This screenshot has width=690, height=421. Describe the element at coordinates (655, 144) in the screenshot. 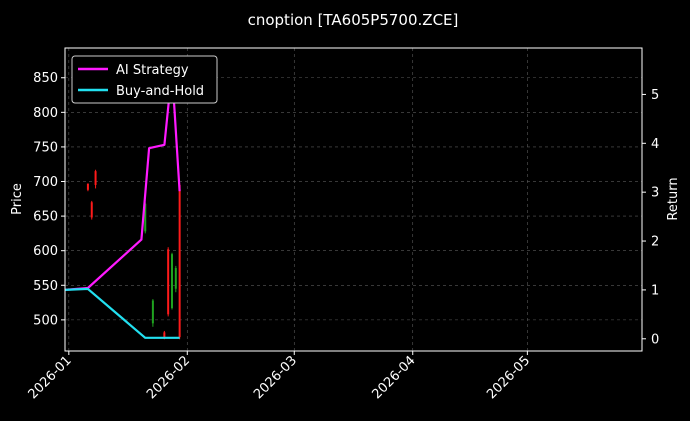

I see `y2-tick-label: 4` at that location.